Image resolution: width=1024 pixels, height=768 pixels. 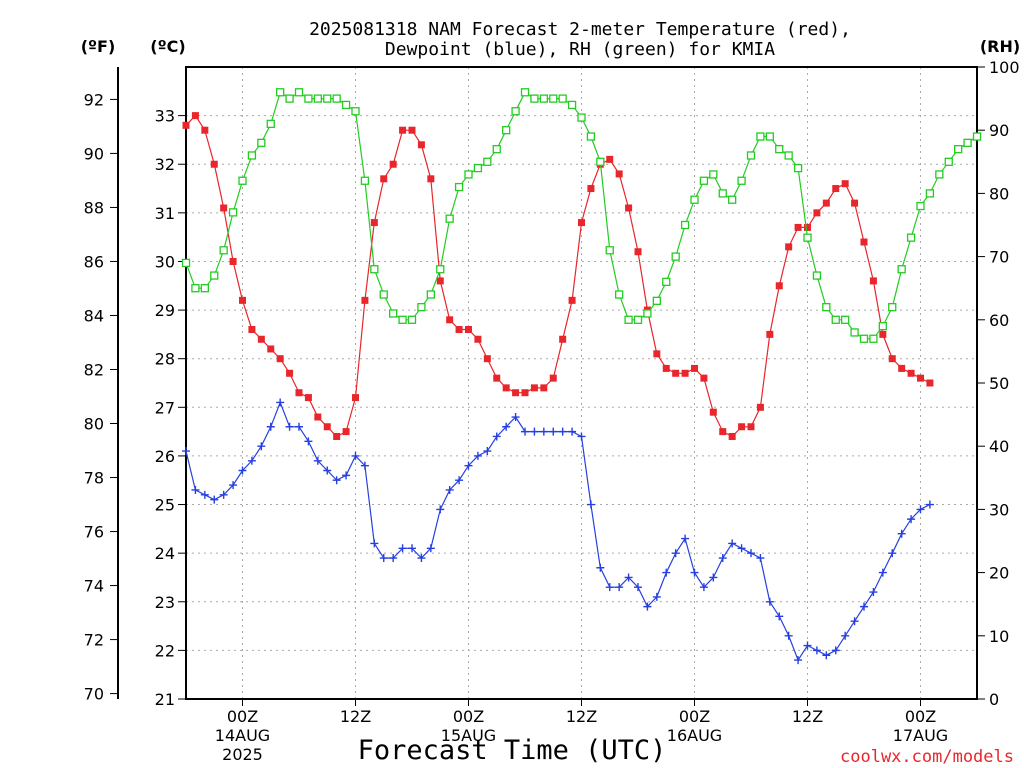 I want to click on celsius-tick-label: 27, so click(x=165, y=407).